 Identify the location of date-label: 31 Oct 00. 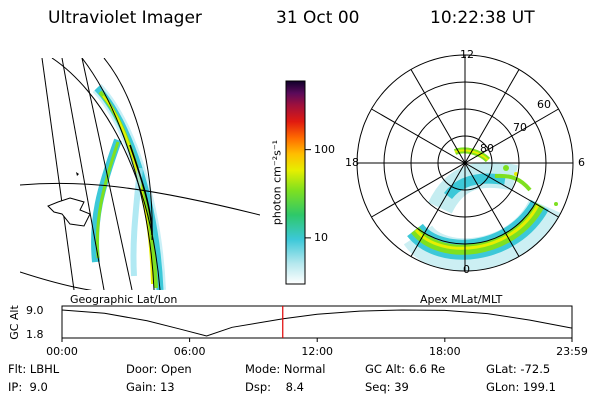
(318, 18).